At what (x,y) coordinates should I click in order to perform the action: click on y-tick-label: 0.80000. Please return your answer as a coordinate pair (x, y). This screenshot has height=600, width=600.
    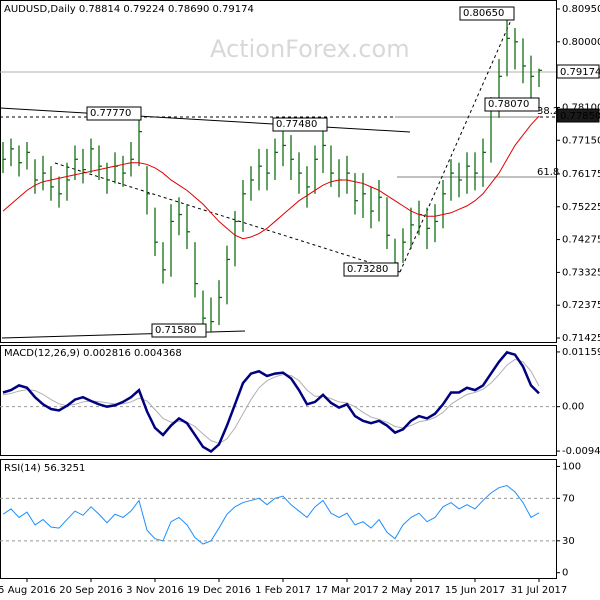
    Looking at the image, I should click on (581, 42).